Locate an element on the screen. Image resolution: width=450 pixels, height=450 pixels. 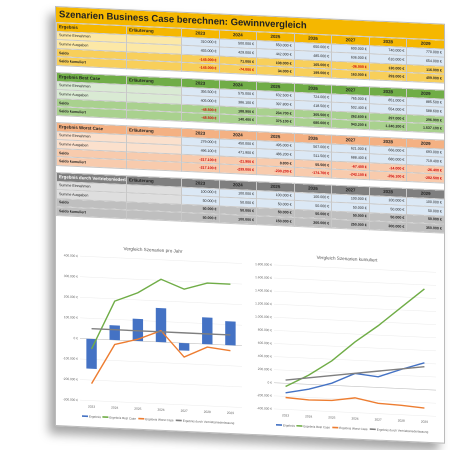
y-tick-label: 300.000 € is located at coordinates (71, 276).